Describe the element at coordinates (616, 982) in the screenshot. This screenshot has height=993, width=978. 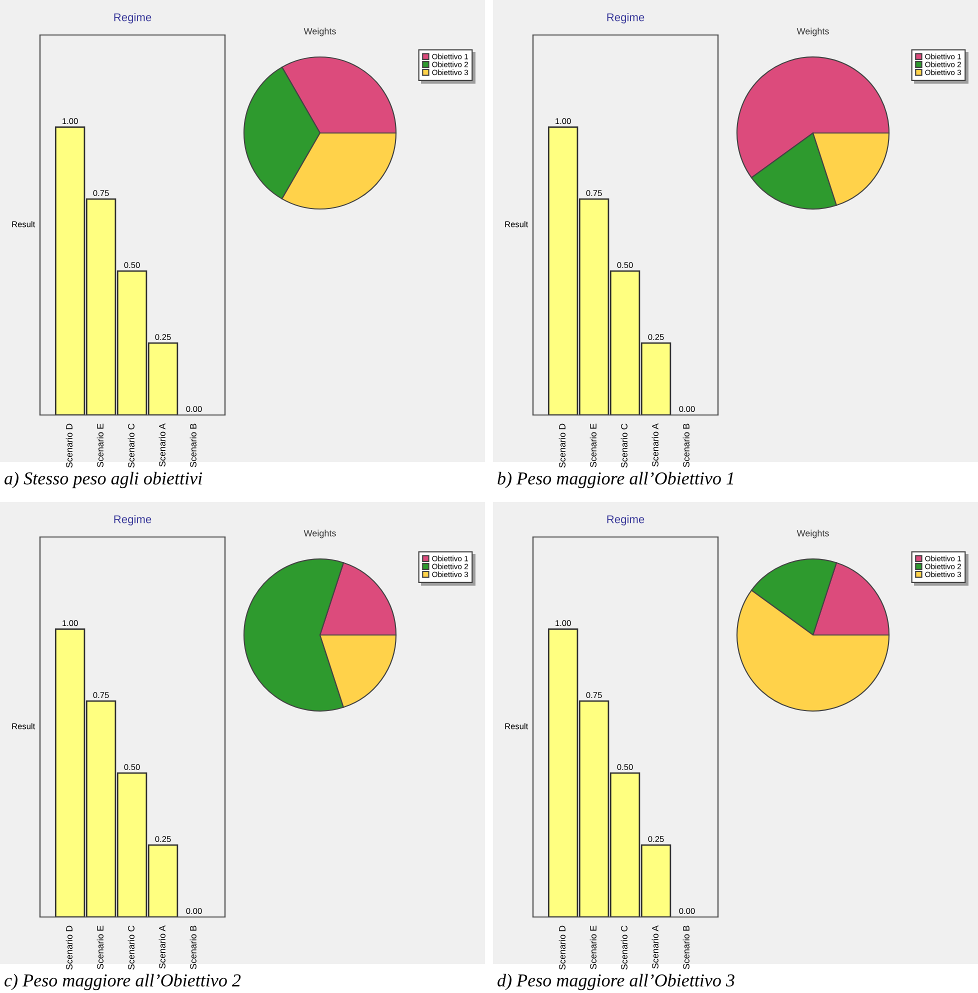
I see `text: d) Peso maggiore all’Obiettivo 3` at that location.